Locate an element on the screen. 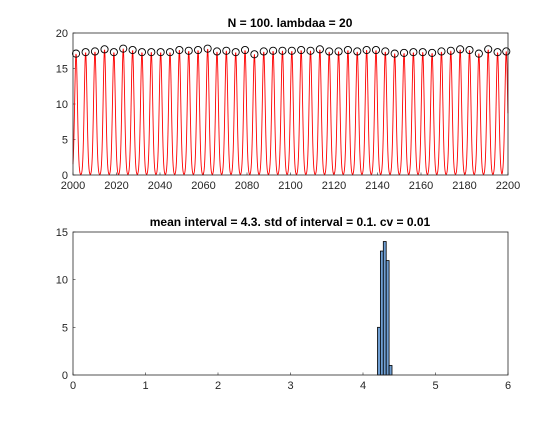 Image resolution: width=560 pixels, height=425 pixels. top|0-y-tick-label: 20 is located at coordinates (62, 34).